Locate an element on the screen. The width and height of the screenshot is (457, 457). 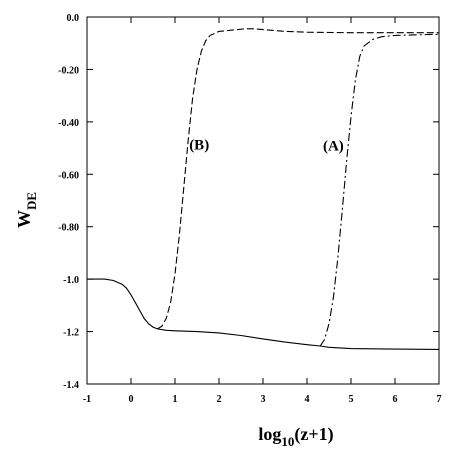
y-axis-label-base: W is located at coordinates (24, 219).